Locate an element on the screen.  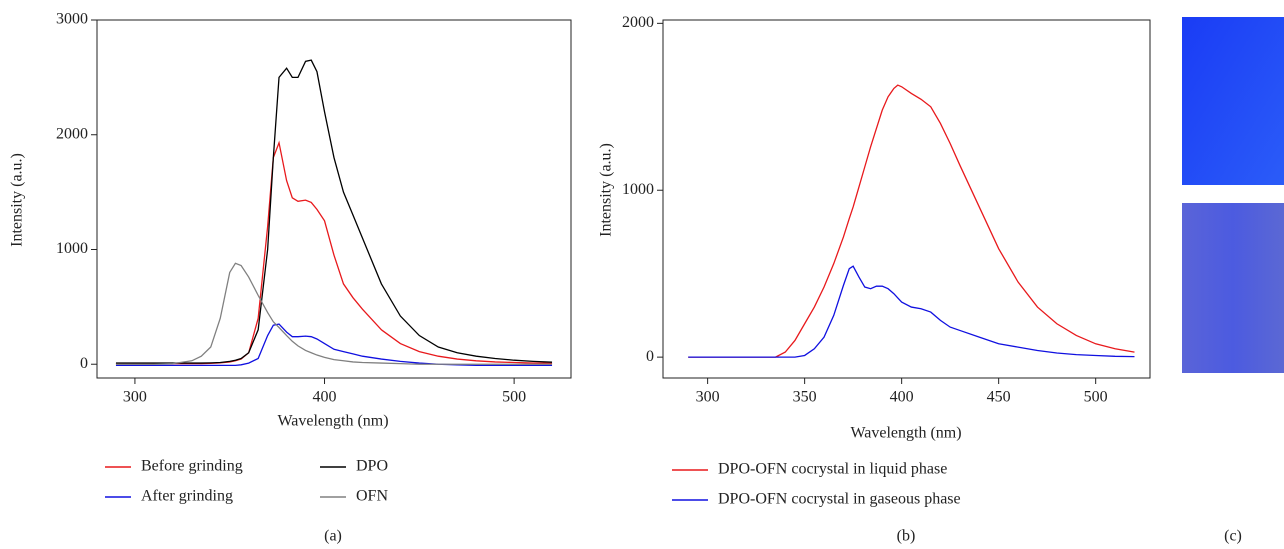
legend-label: Before grinding is located at coordinates (192, 466).